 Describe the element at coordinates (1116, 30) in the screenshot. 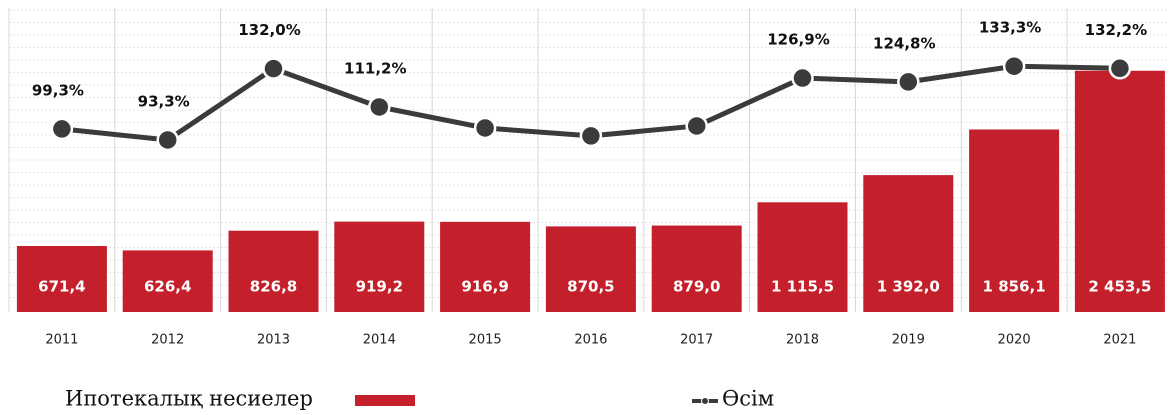

I see `line-label: 132,2%` at that location.